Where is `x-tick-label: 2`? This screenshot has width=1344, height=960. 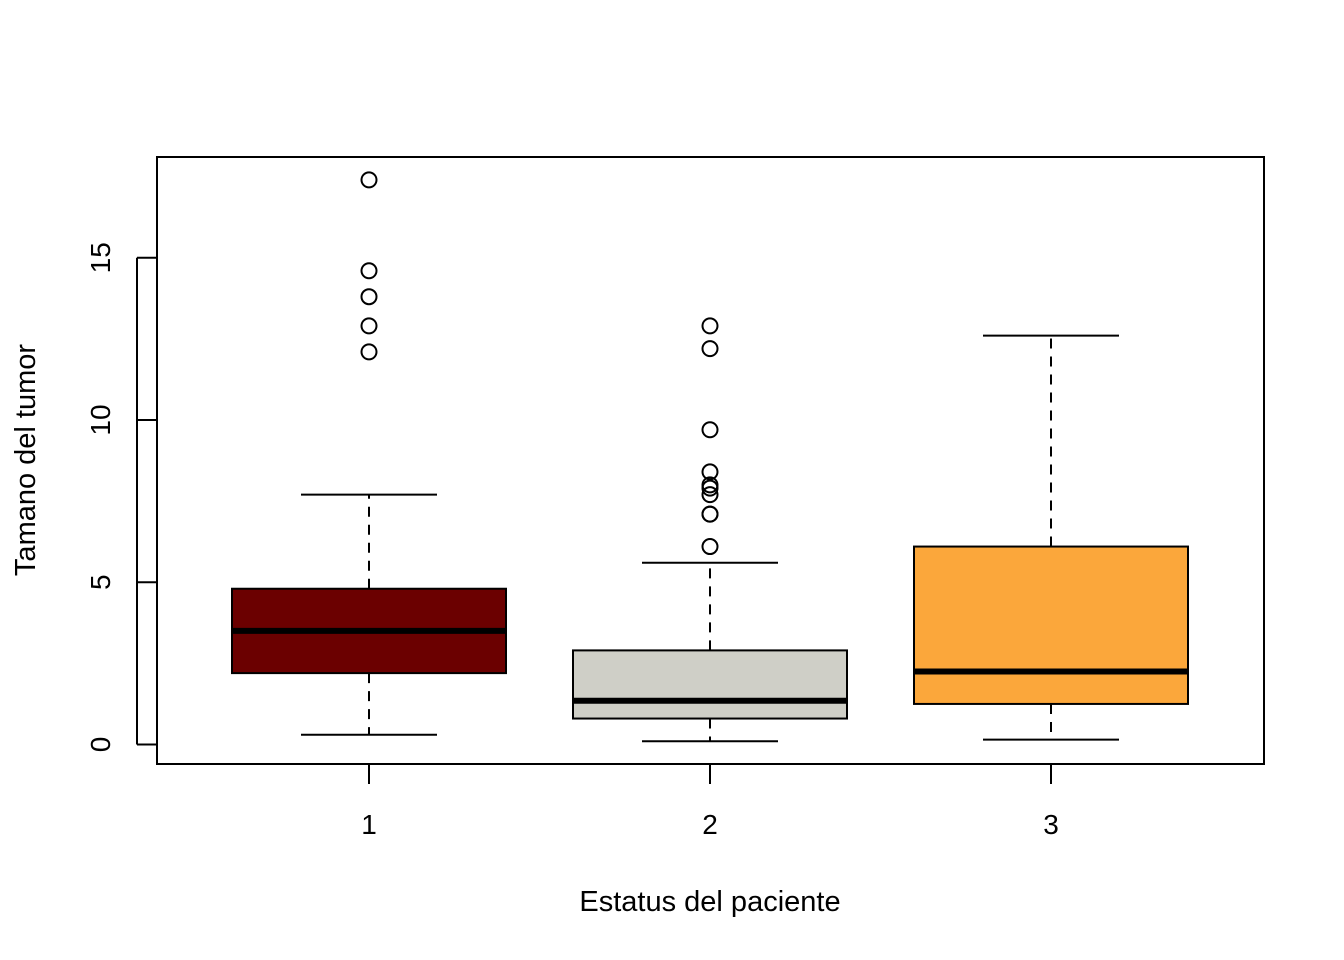 x-tick-label: 2 is located at coordinates (710, 824).